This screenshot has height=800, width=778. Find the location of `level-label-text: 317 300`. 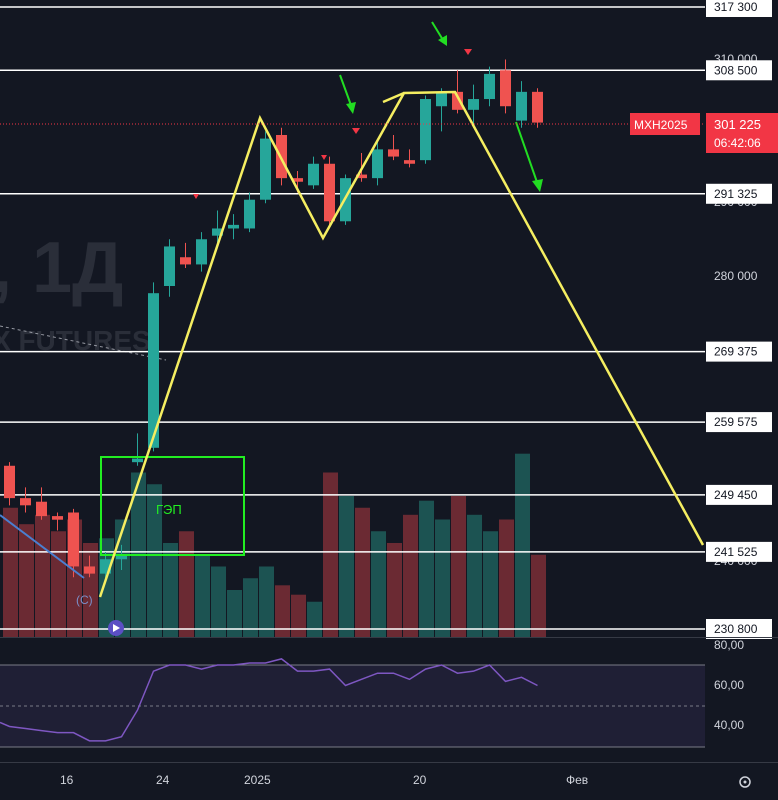

level-label-text: 317 300 is located at coordinates (736, 7).